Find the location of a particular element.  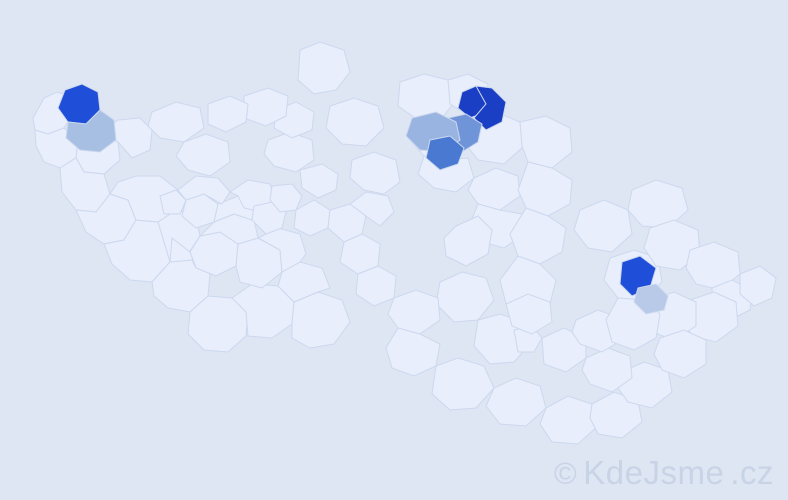

region-hodonin is located at coordinates (569, 420).